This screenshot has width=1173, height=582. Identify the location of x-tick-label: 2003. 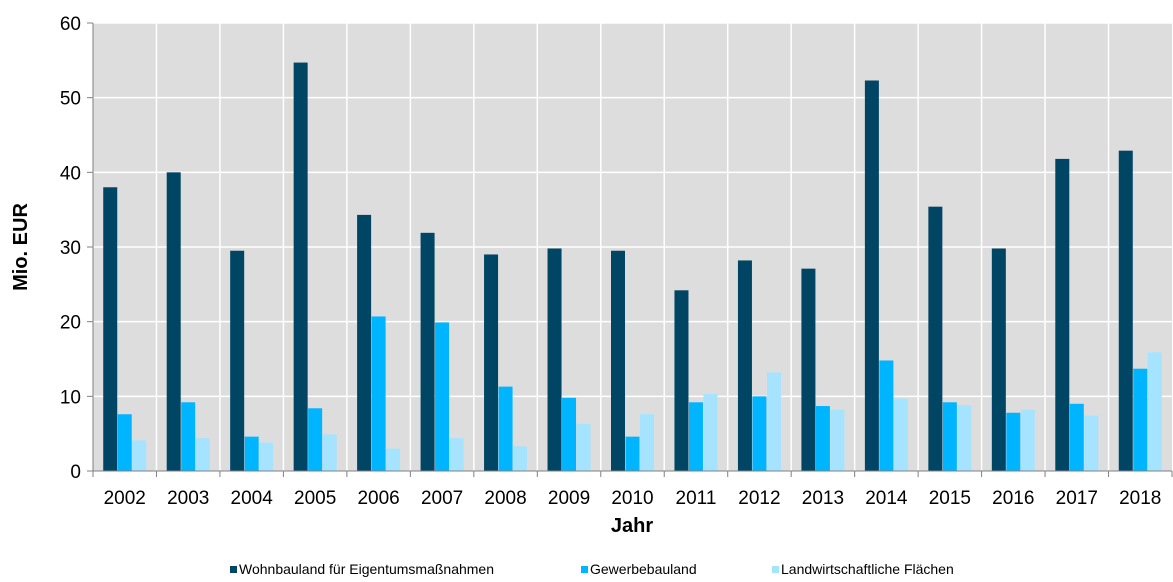
(188, 498).